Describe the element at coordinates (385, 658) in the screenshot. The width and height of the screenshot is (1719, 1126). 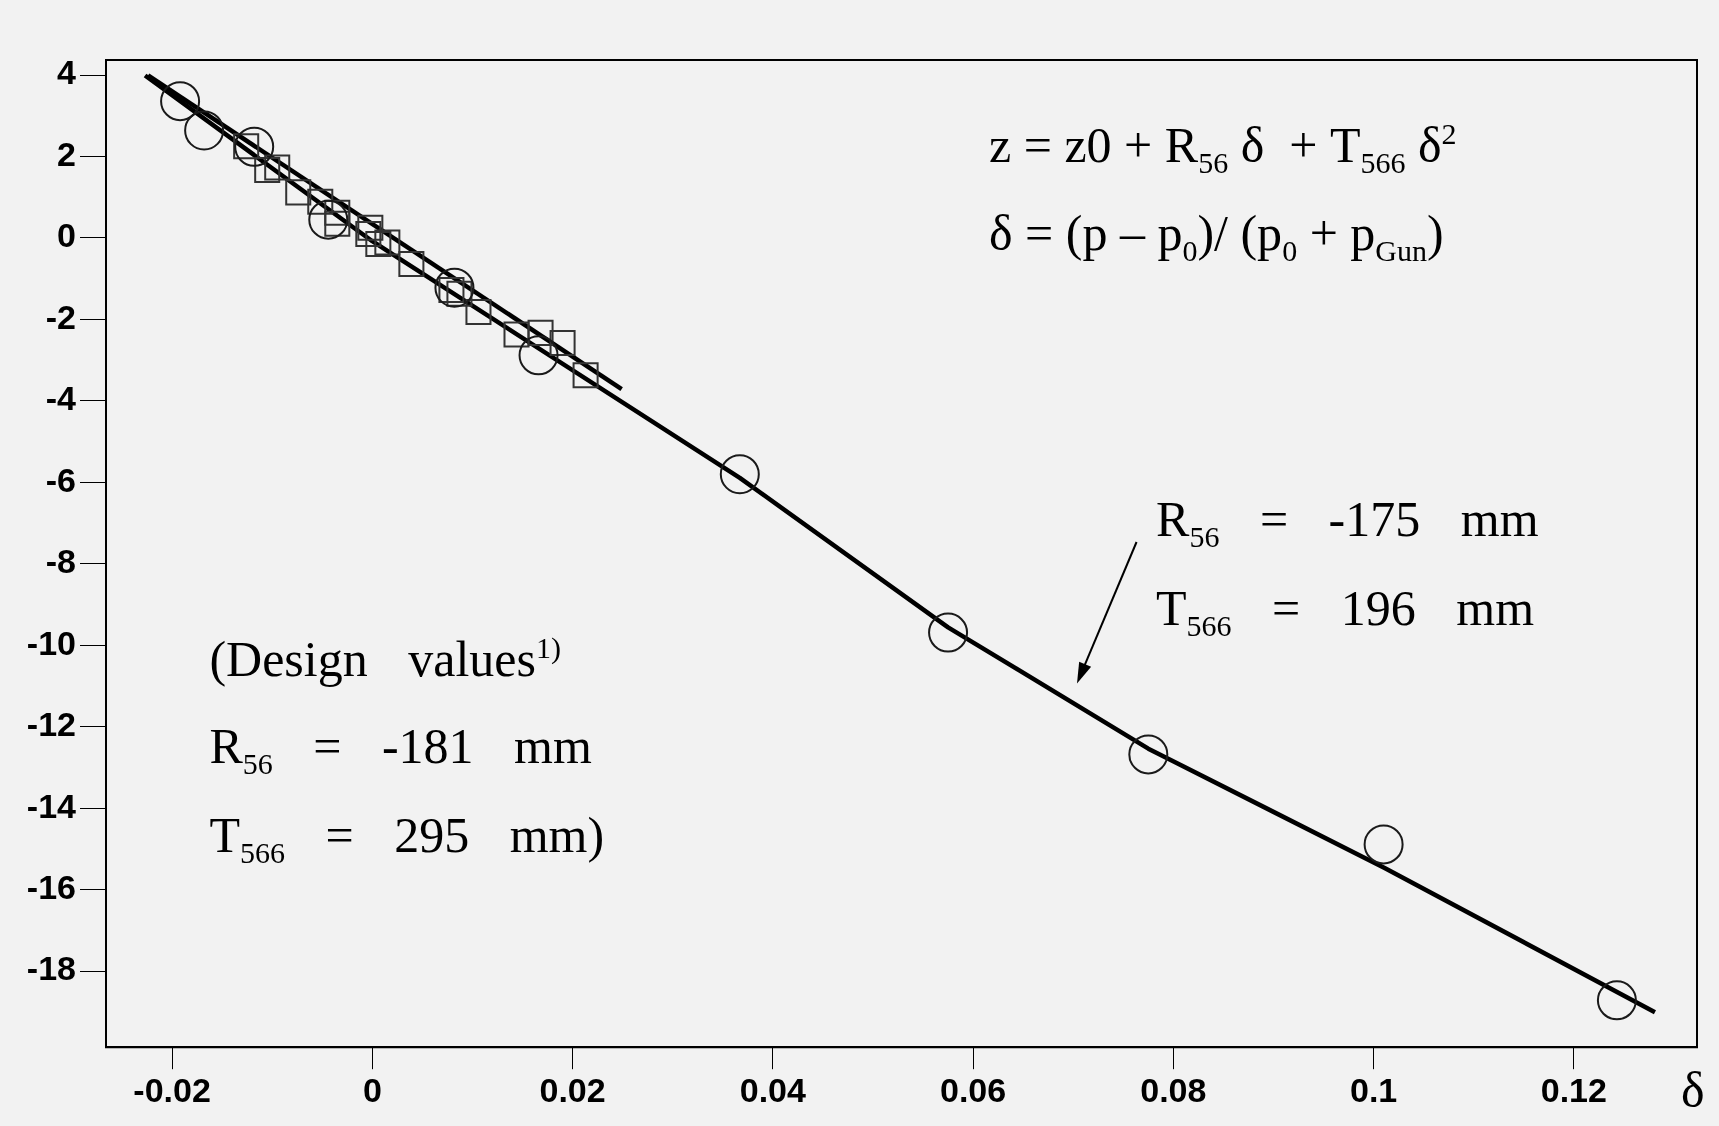
I see `annotation: (Design values$^{1)}$` at that location.